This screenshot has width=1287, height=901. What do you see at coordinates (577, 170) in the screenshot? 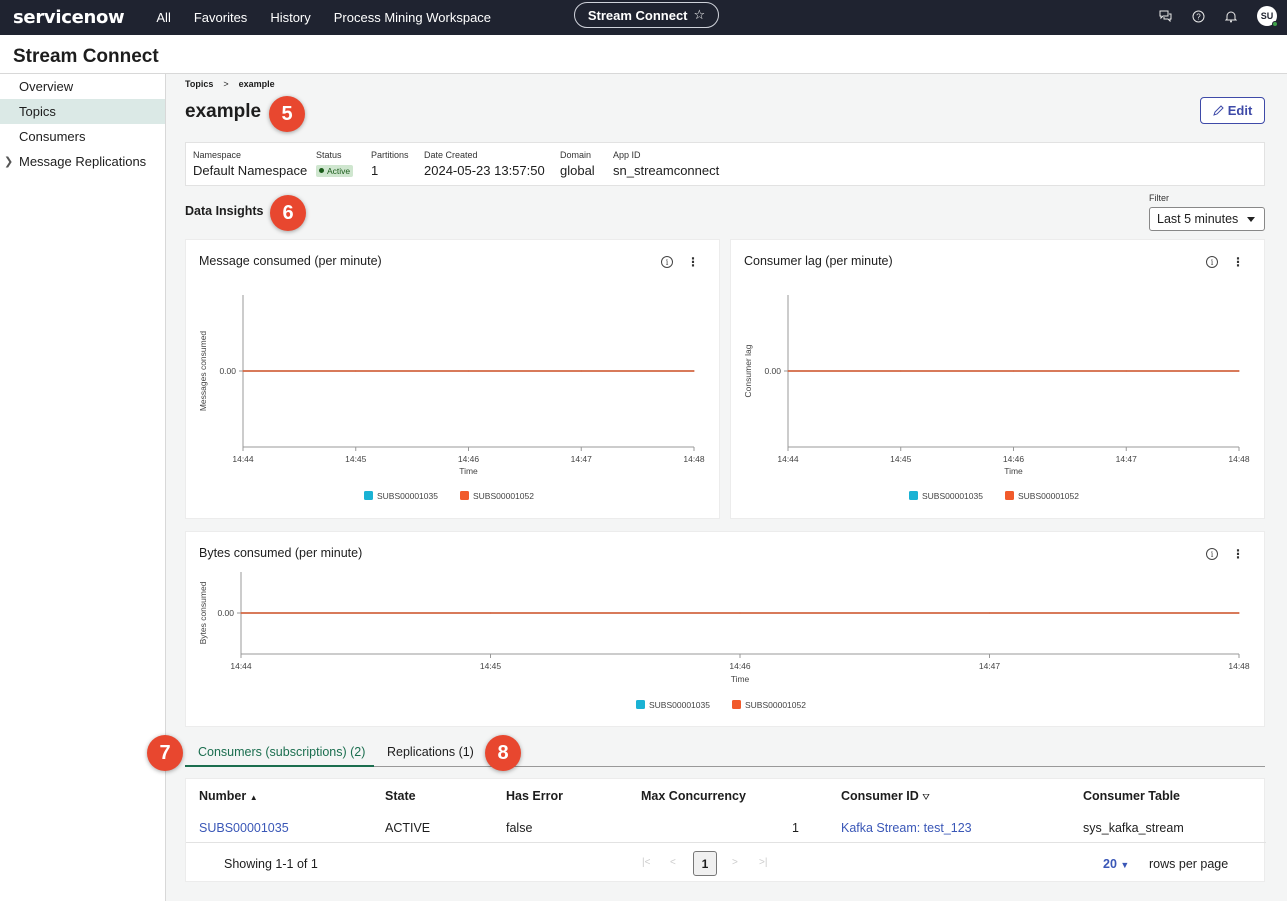
I see `domain-value: global` at bounding box center [577, 170].